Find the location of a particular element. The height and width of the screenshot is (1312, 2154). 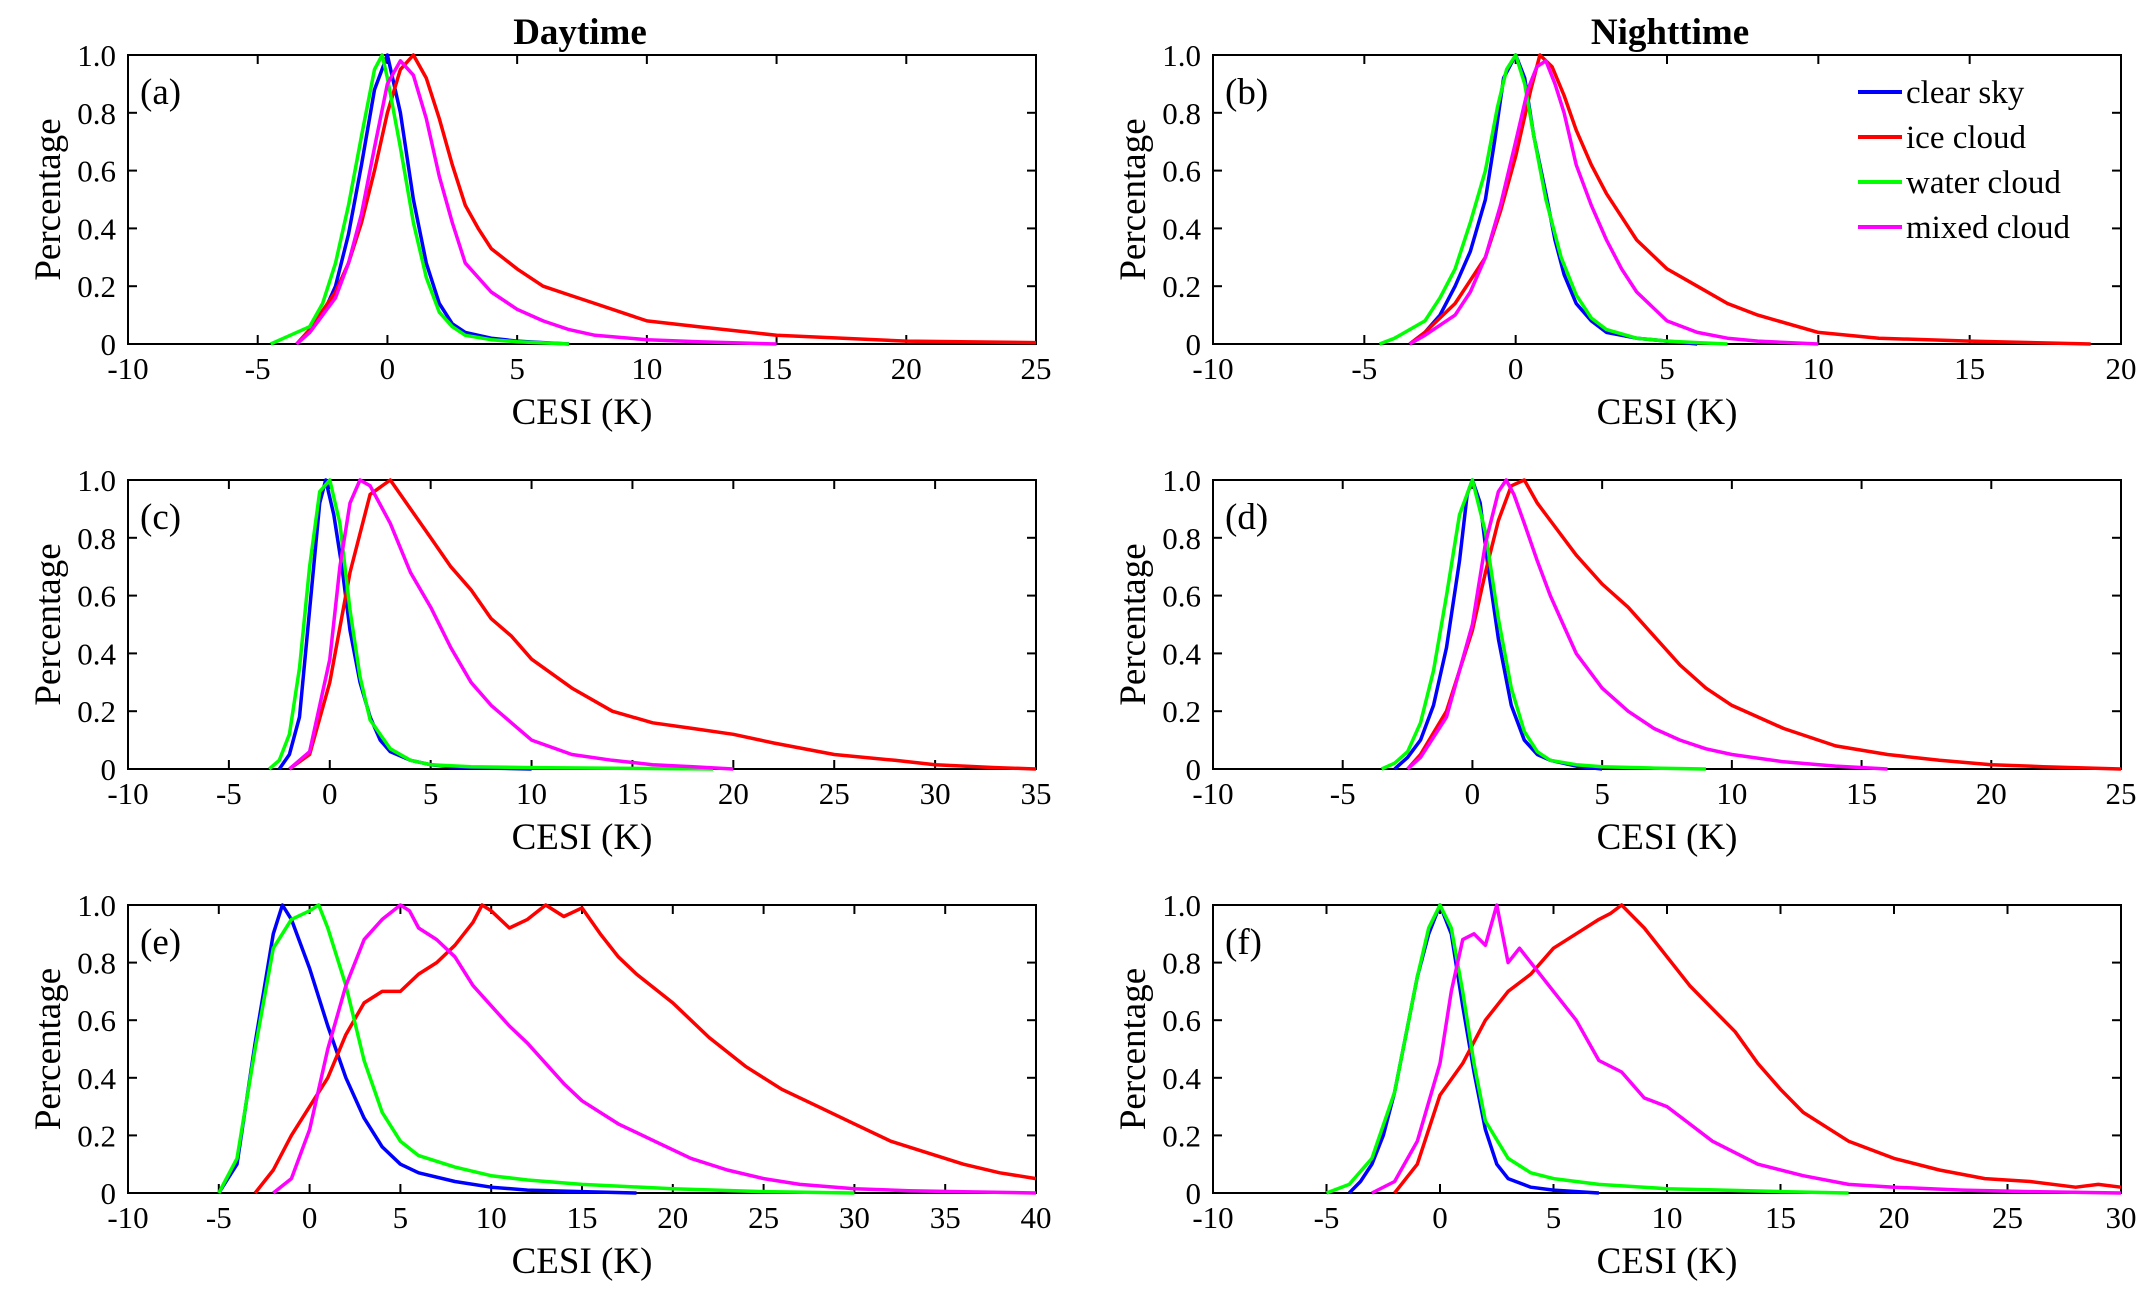

panel-label: (a) is located at coordinates (160, 92).